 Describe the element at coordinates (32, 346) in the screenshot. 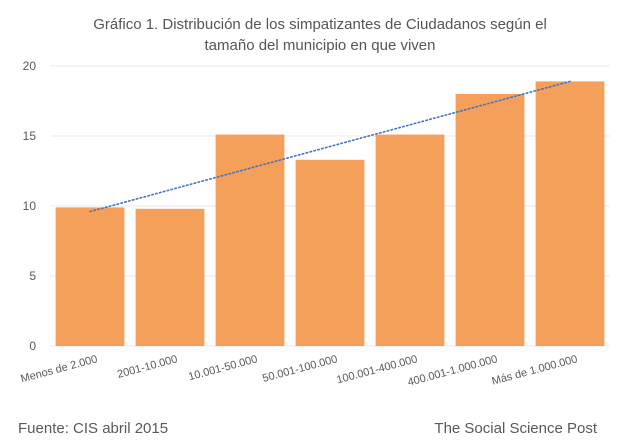

I see `y-tick-label: 0` at that location.